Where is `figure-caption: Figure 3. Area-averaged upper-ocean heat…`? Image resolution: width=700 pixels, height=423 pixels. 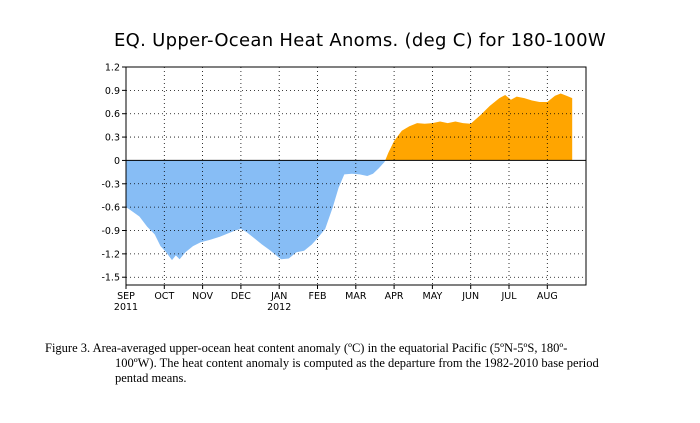
figure-caption: Figure 3. Area-averaged upper-ocean heat… is located at coordinates (357, 363).